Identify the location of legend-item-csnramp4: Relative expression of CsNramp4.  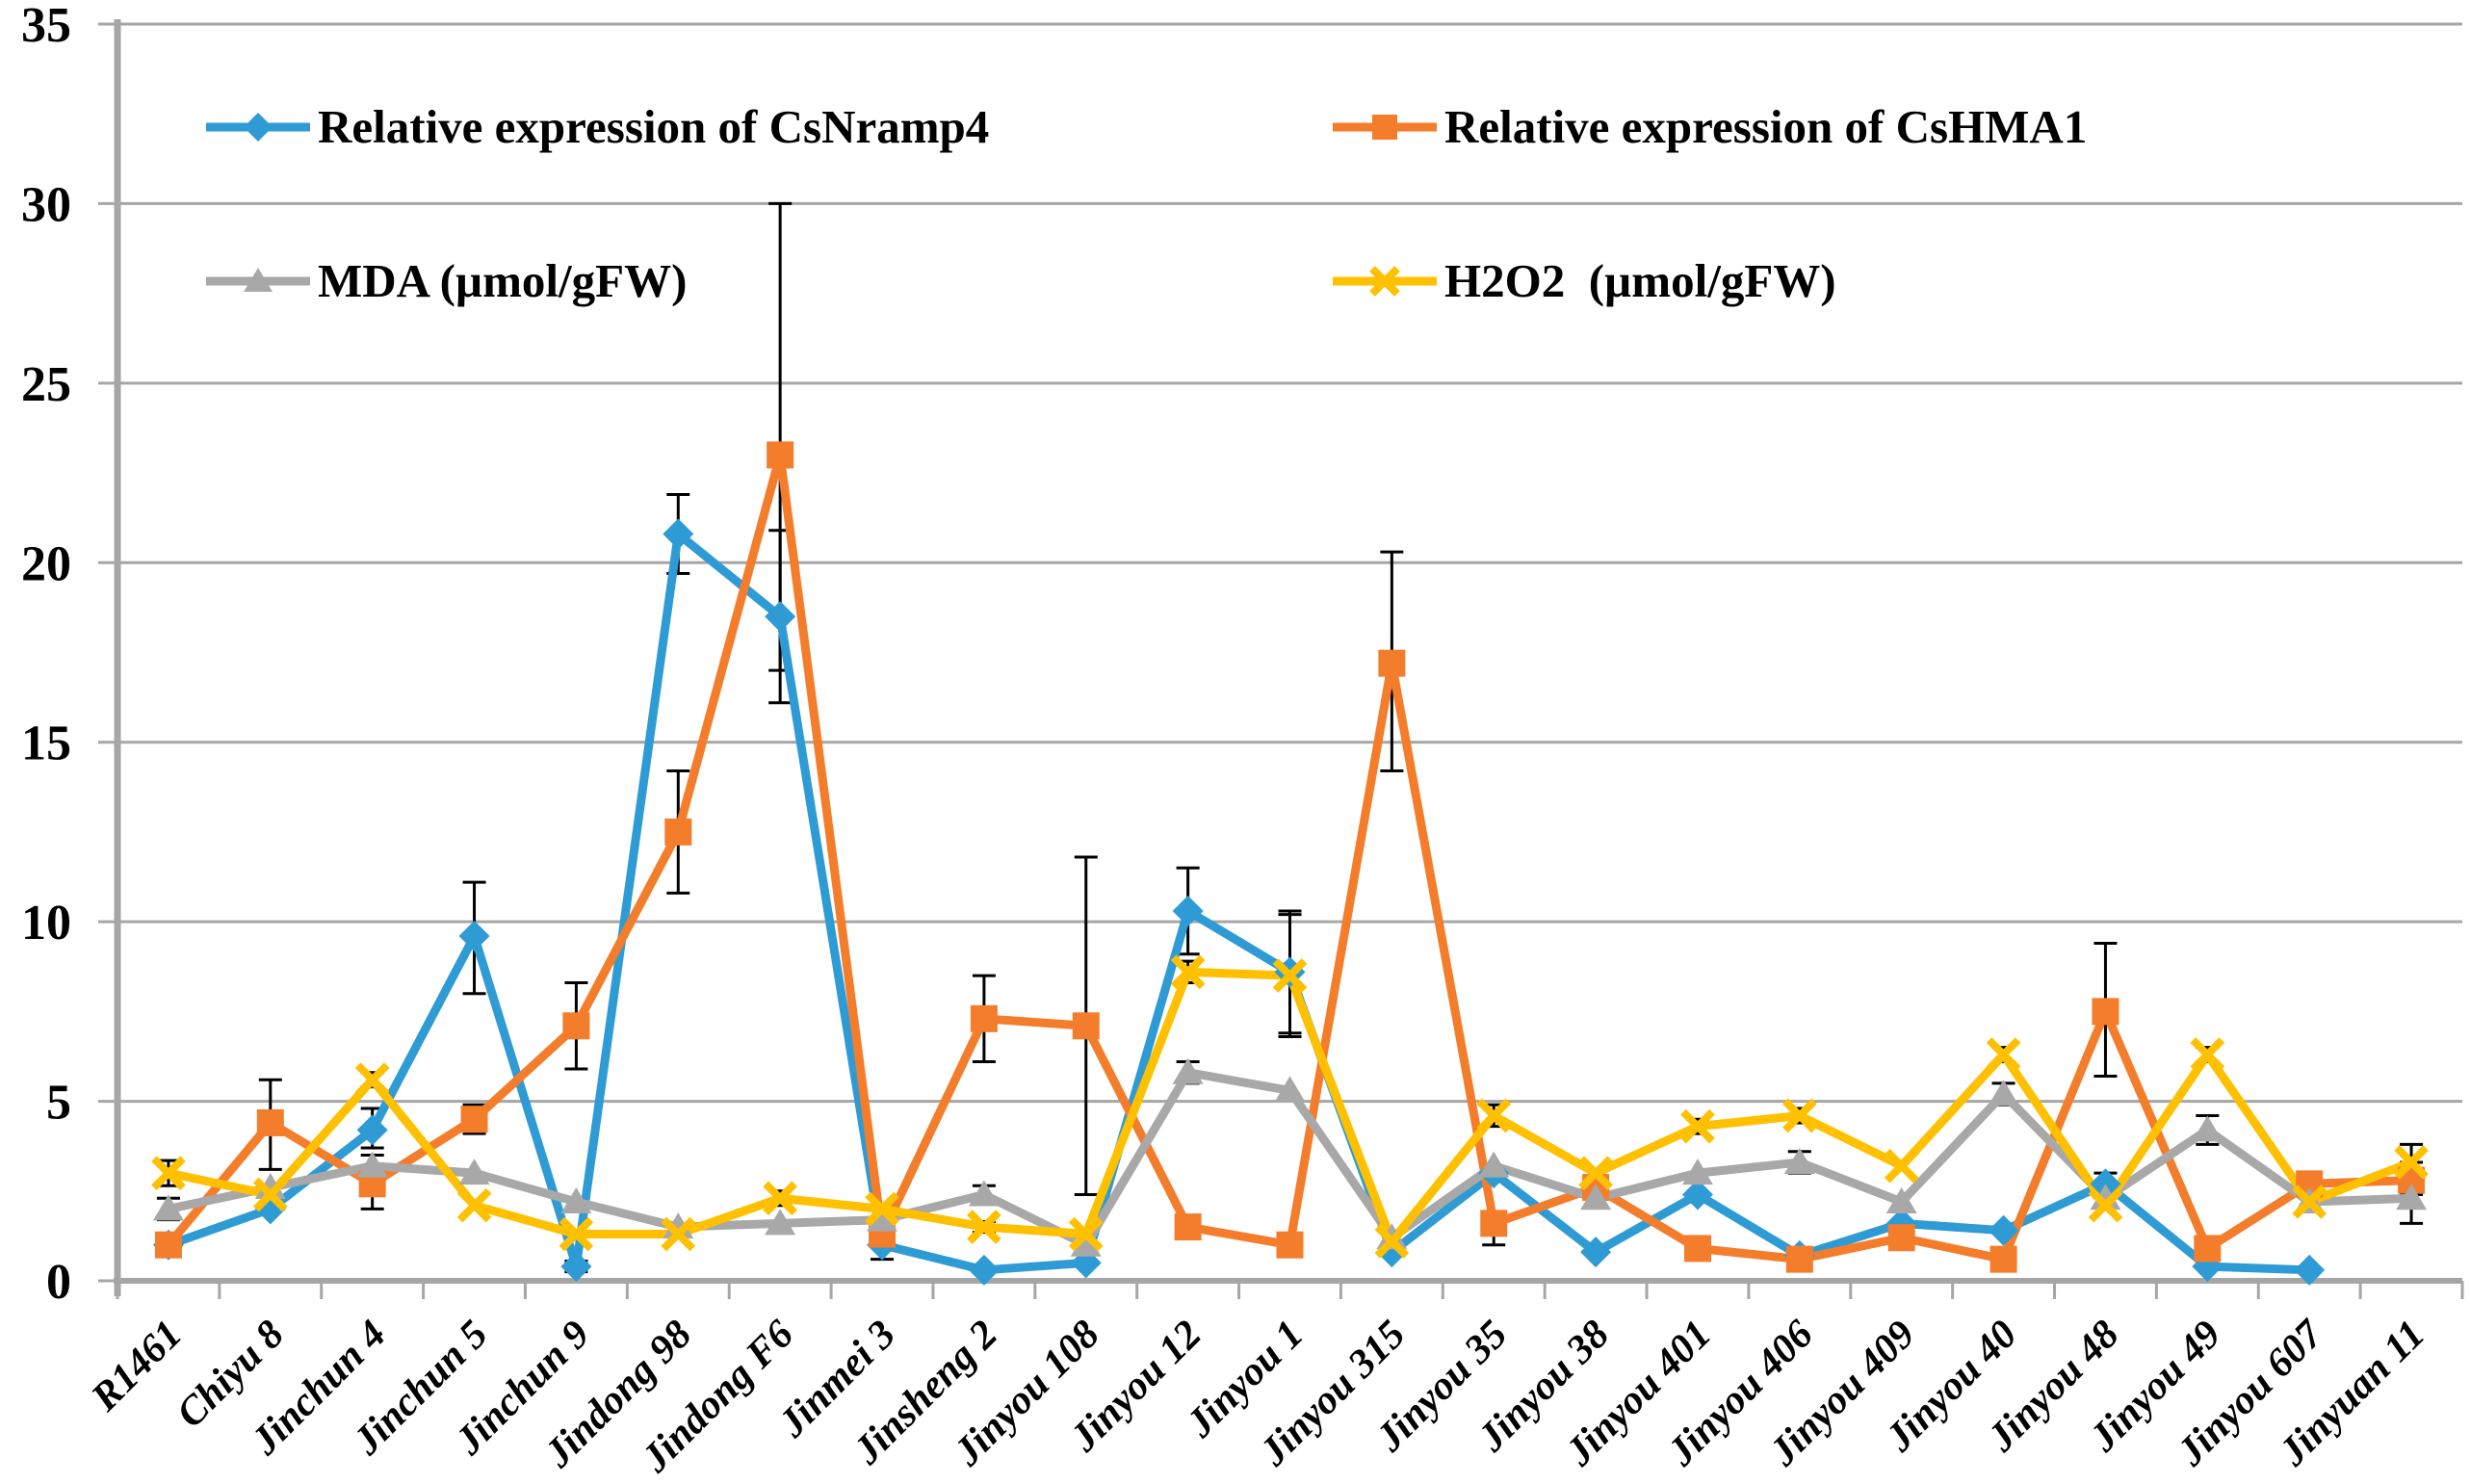
(596, 127).